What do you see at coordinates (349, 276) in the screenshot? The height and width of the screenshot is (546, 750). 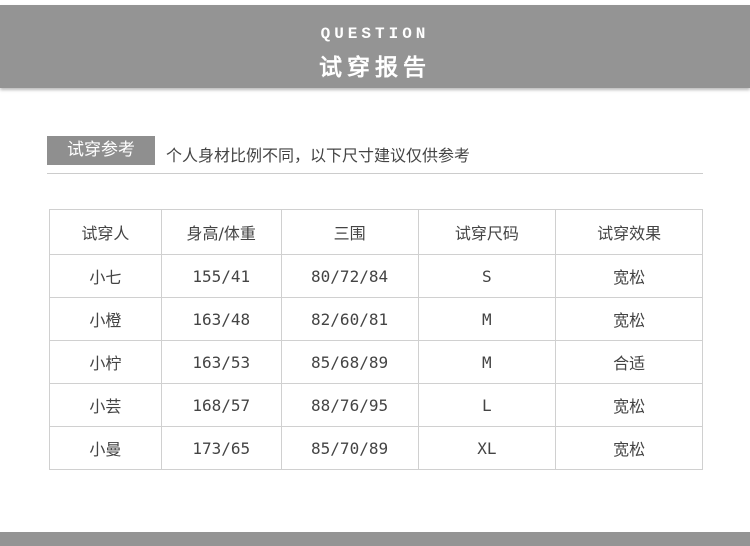 I see `table-cell: 80/72/84` at bounding box center [349, 276].